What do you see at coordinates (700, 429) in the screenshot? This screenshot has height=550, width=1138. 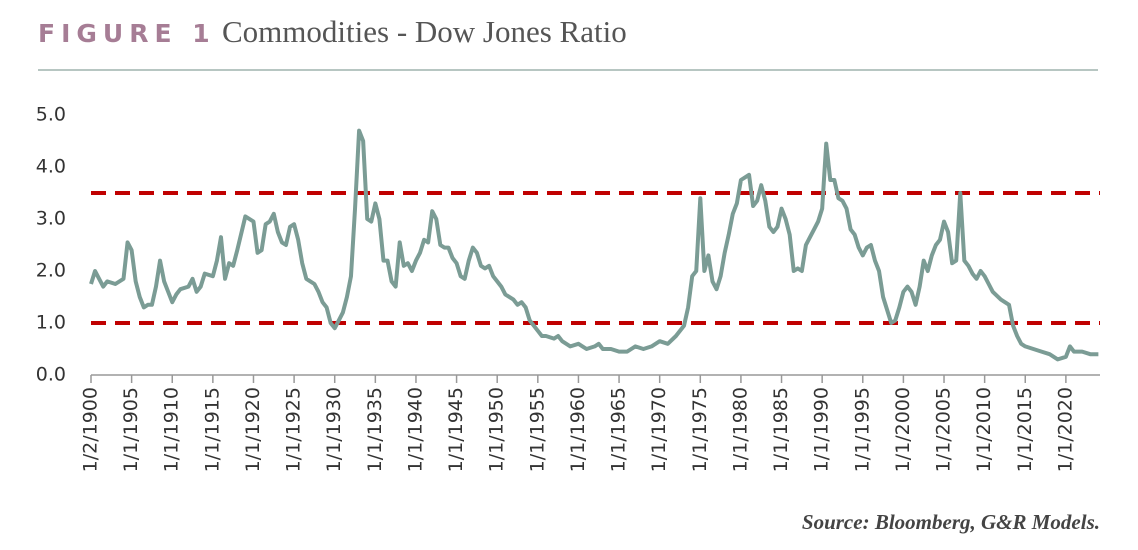 I see `x-tick-label: 1/1/1975` at bounding box center [700, 429].